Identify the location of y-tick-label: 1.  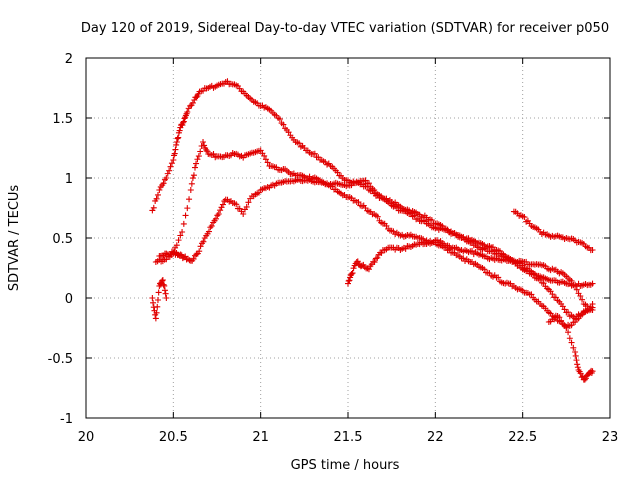
(69, 179).